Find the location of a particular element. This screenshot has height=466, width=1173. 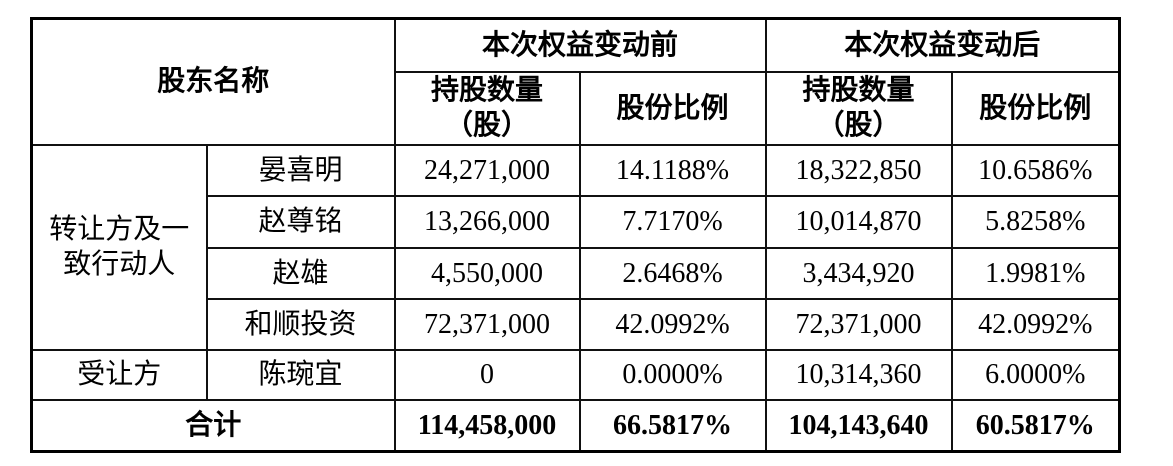

table-row: 赵雄 4,550,000 2.6468% 3,434,920 1.9981% is located at coordinates (576, 273).